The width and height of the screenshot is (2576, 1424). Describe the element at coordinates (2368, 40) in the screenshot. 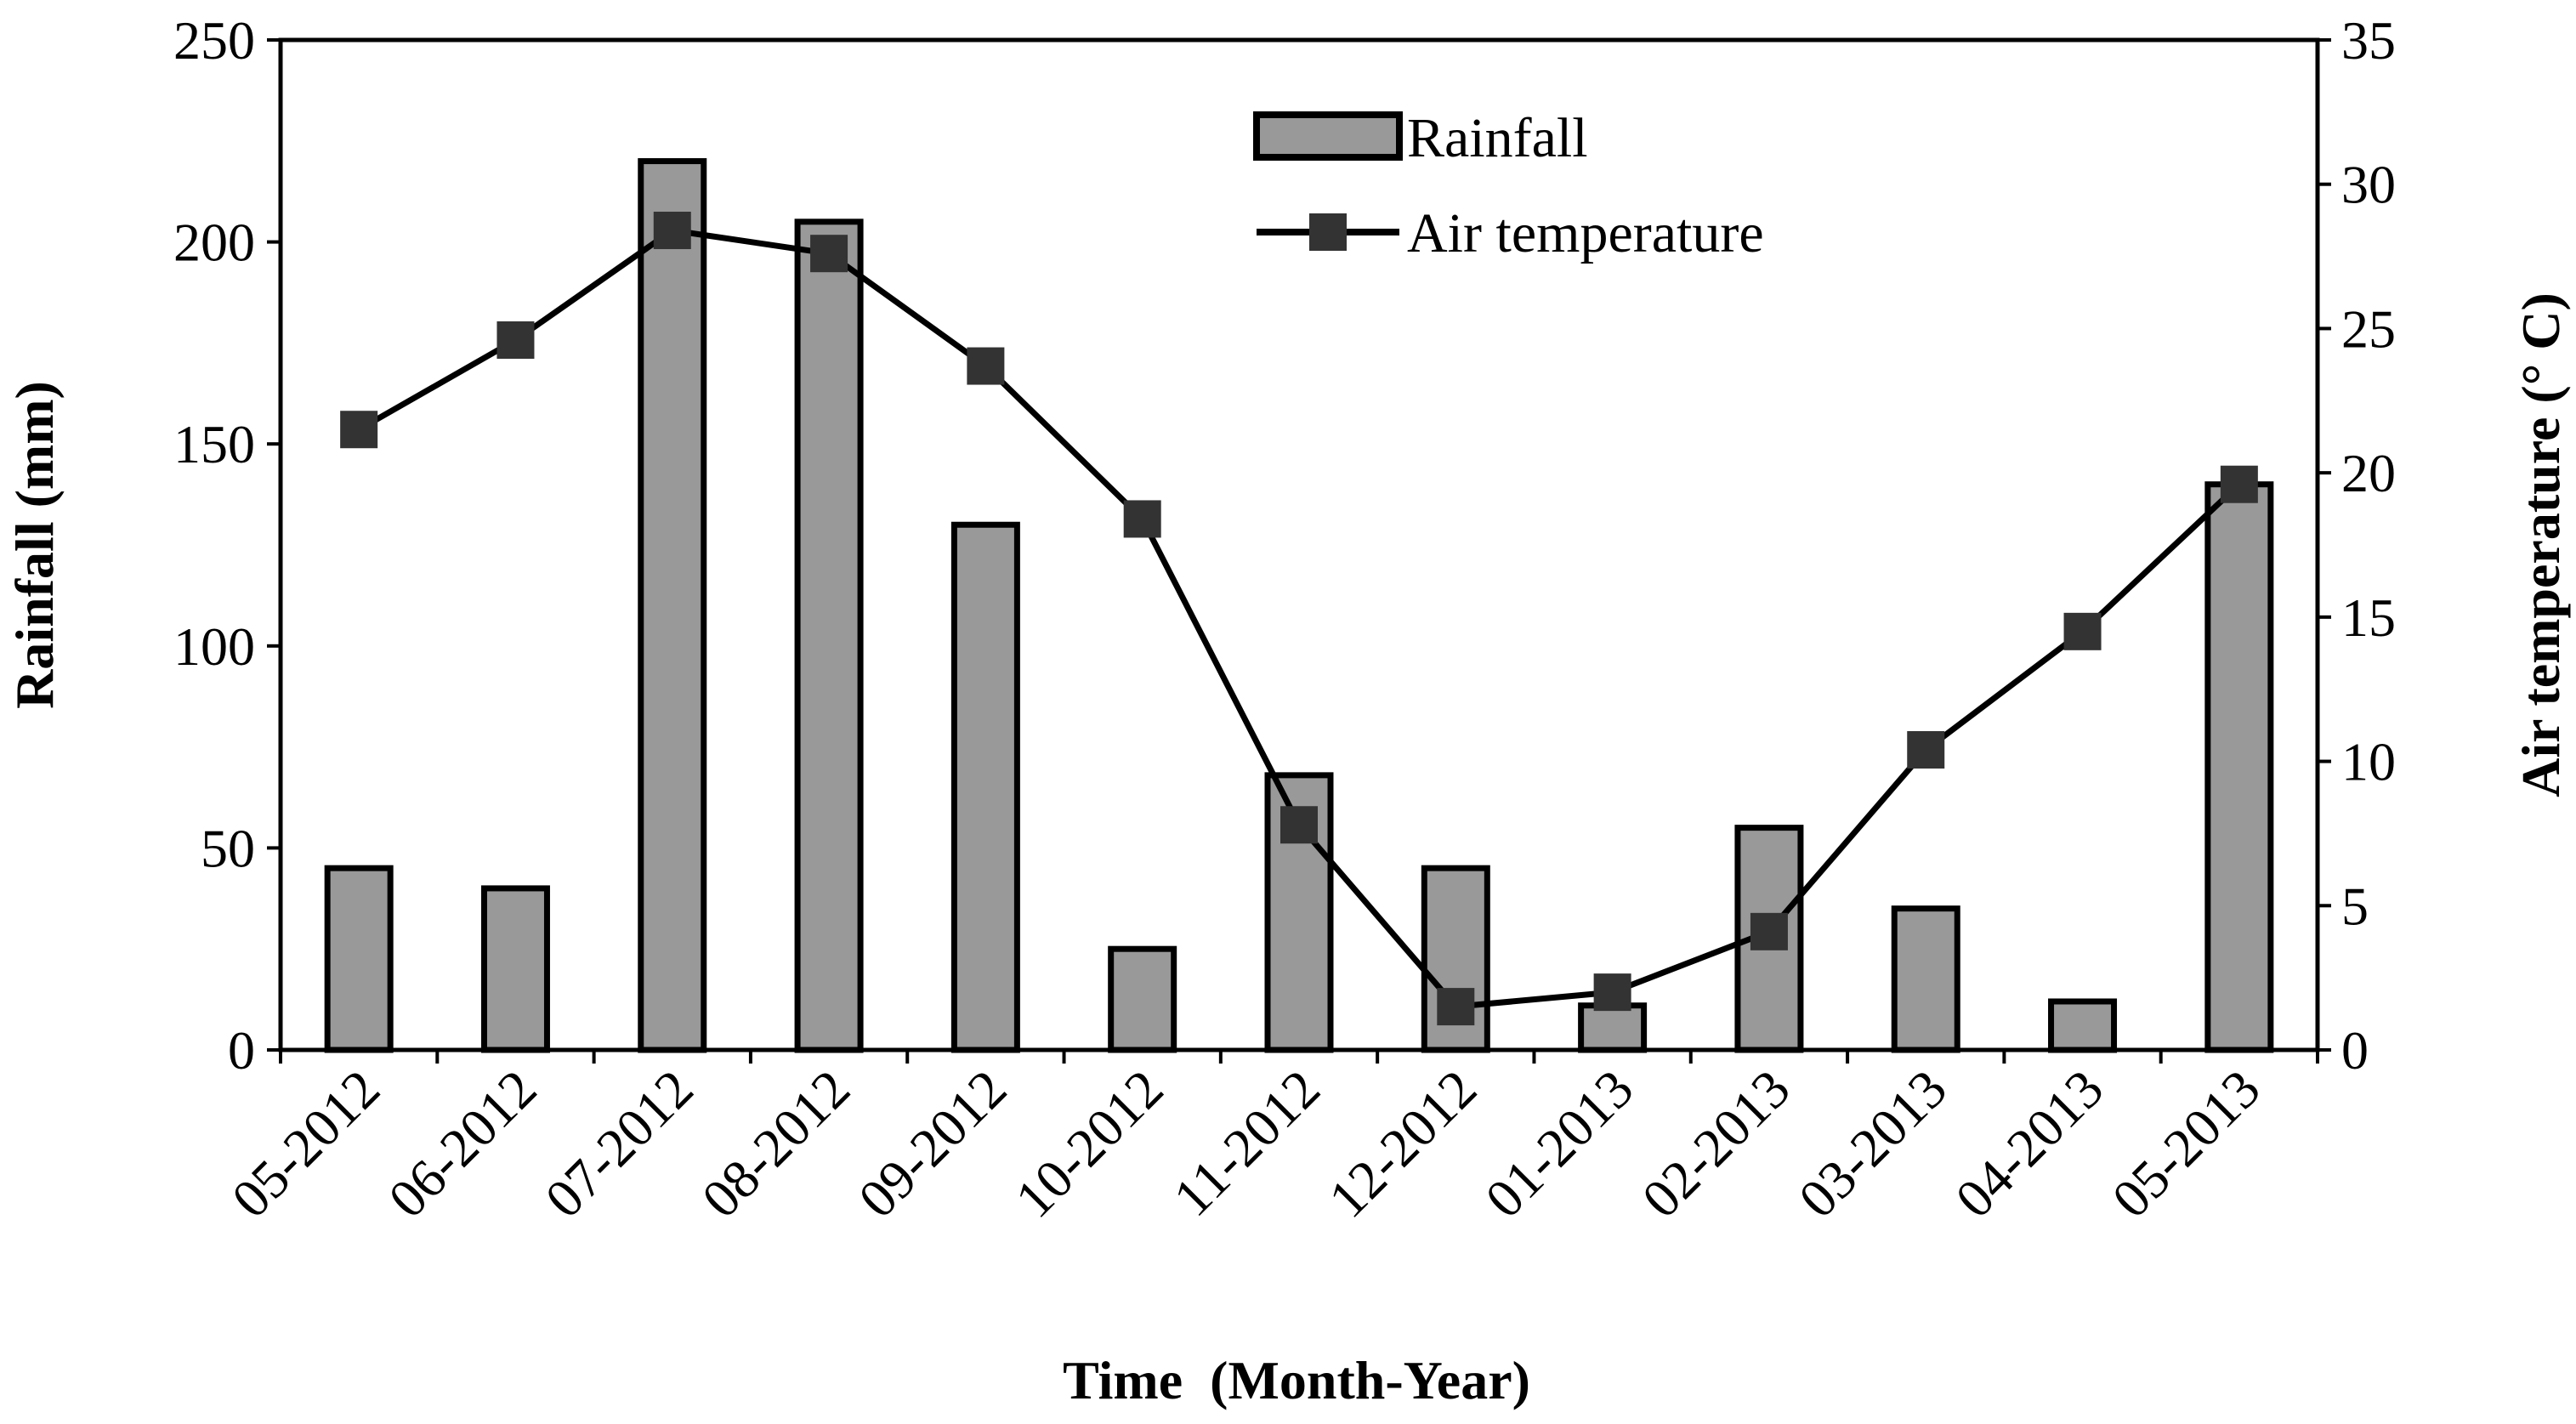

I see `y2-tick-label-35: 35` at that location.